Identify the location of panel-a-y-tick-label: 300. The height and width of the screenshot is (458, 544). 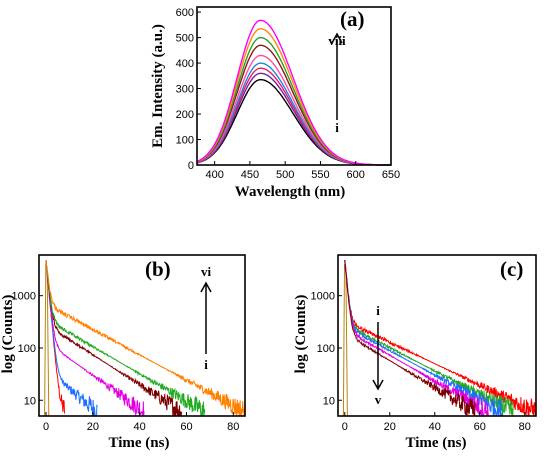
(185, 90).